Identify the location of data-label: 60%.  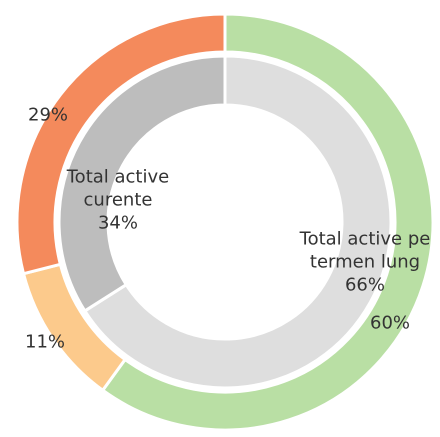
(390, 323).